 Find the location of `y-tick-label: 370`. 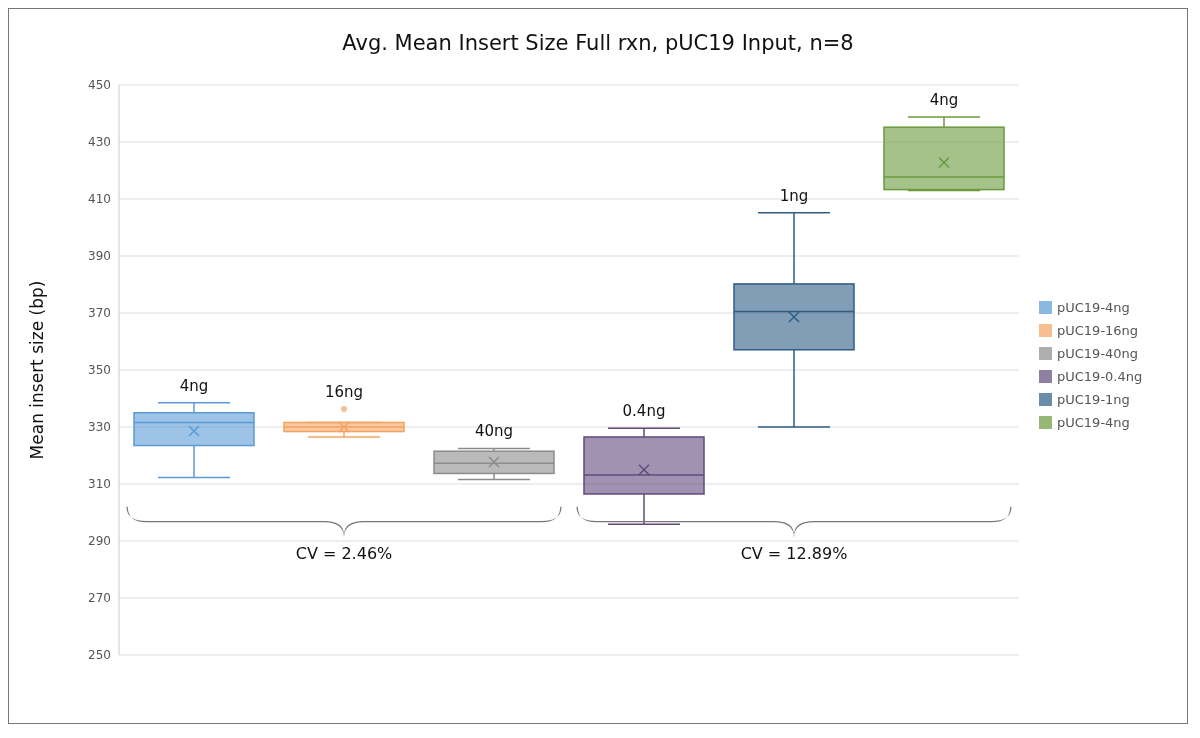

y-tick-label: 370 is located at coordinates (99, 313).